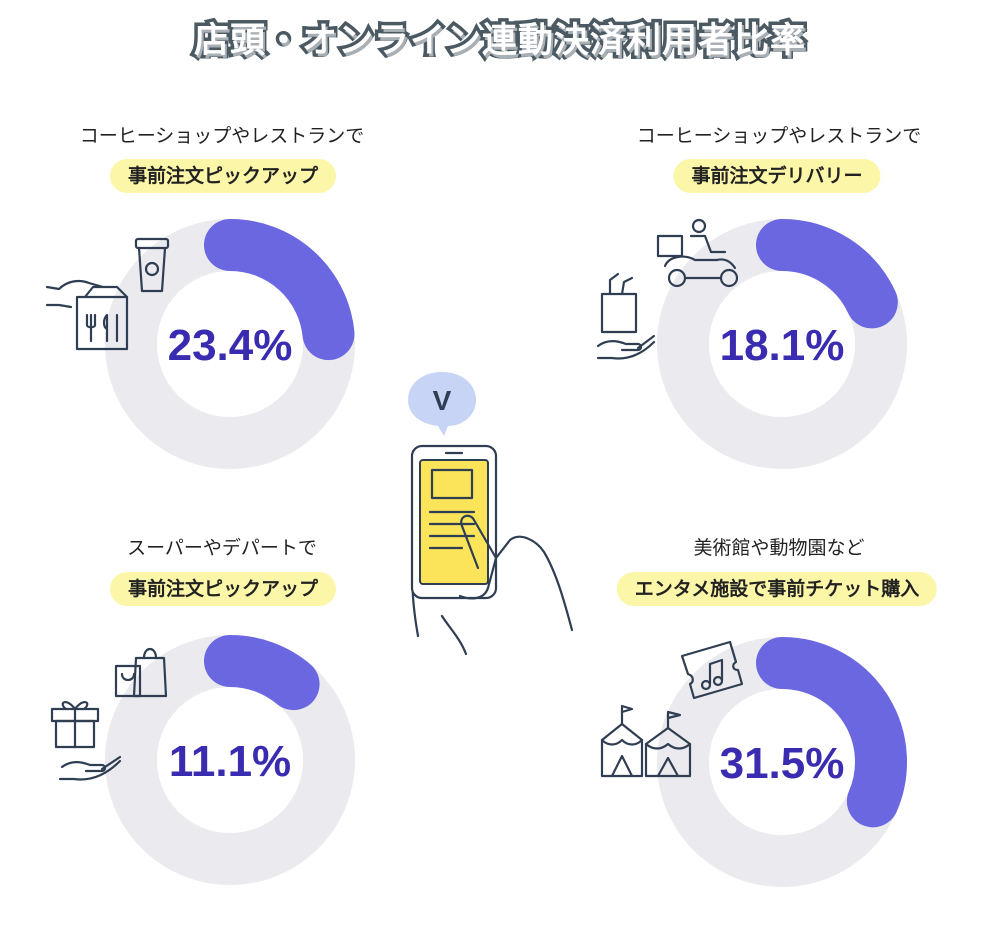 The image size is (1000, 926). I want to click on gift-hand-icon, so click(86, 741).